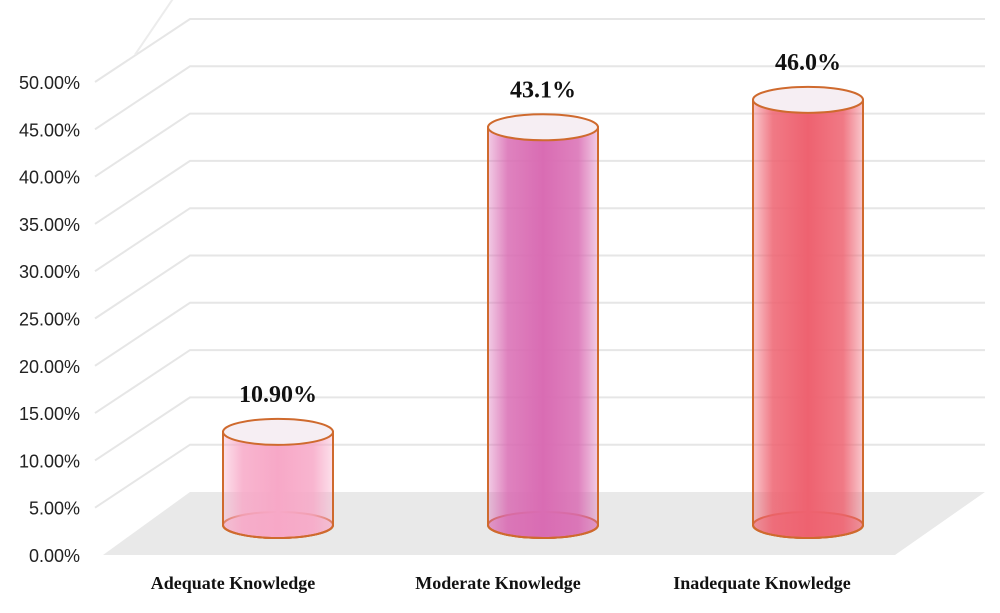 This screenshot has height=613, width=1000. Describe the element at coordinates (49, 83) in the screenshot. I see `y-tick-label: 50.00%` at that location.